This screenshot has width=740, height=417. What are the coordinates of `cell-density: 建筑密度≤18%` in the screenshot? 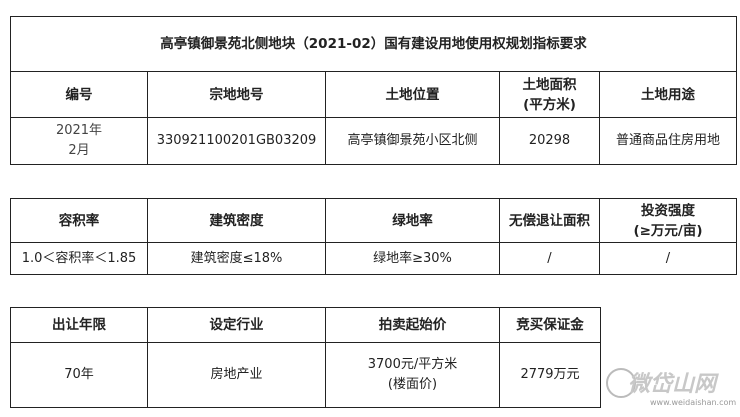 It's located at (236, 258).